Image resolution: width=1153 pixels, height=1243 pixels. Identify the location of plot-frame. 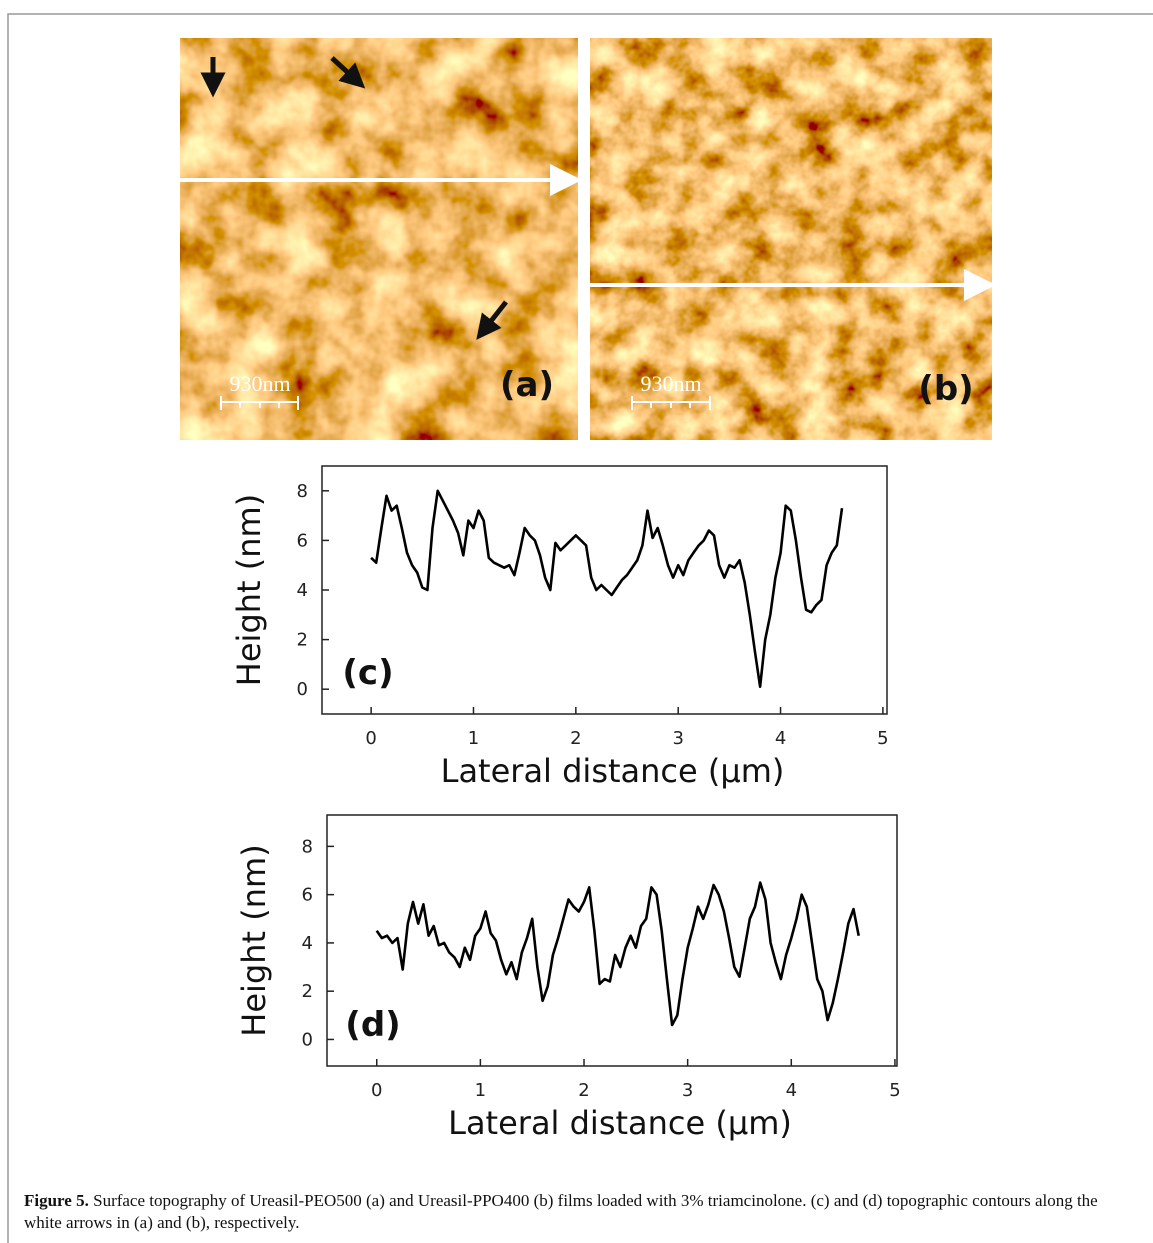
(612, 940).